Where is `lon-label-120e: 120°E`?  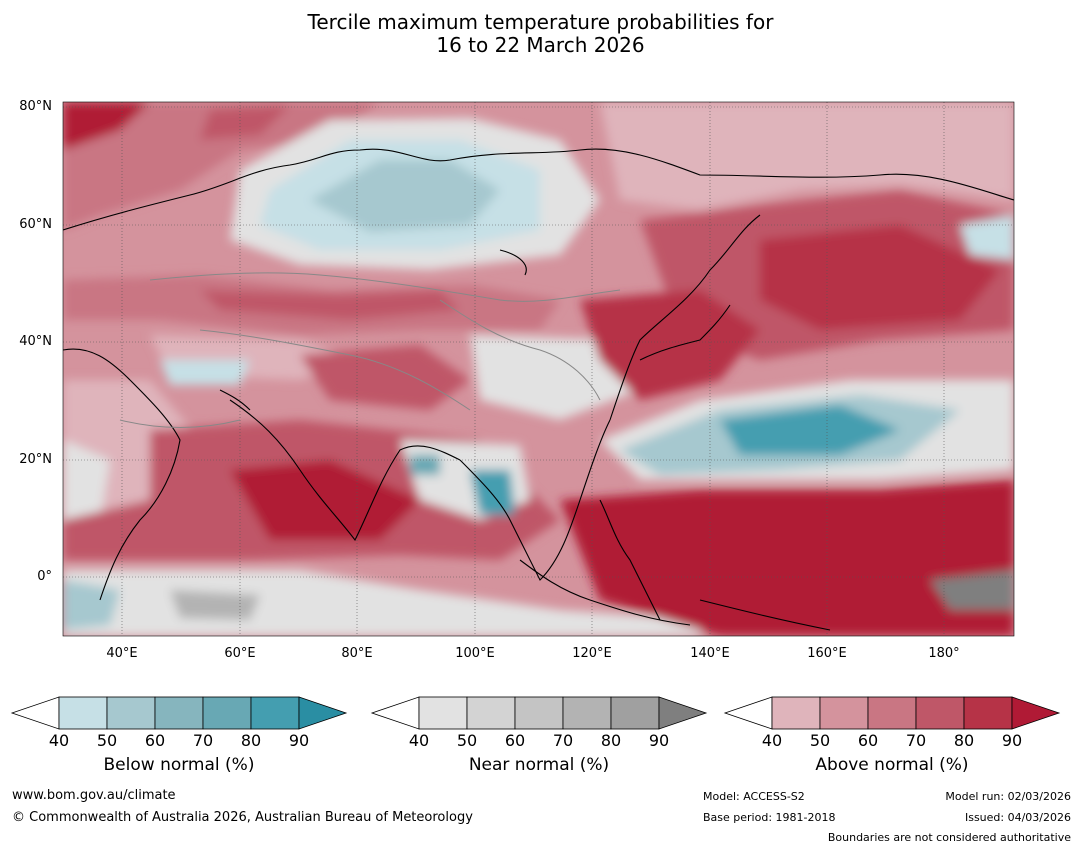
lon-label-120e: 120°E is located at coordinates (592, 653).